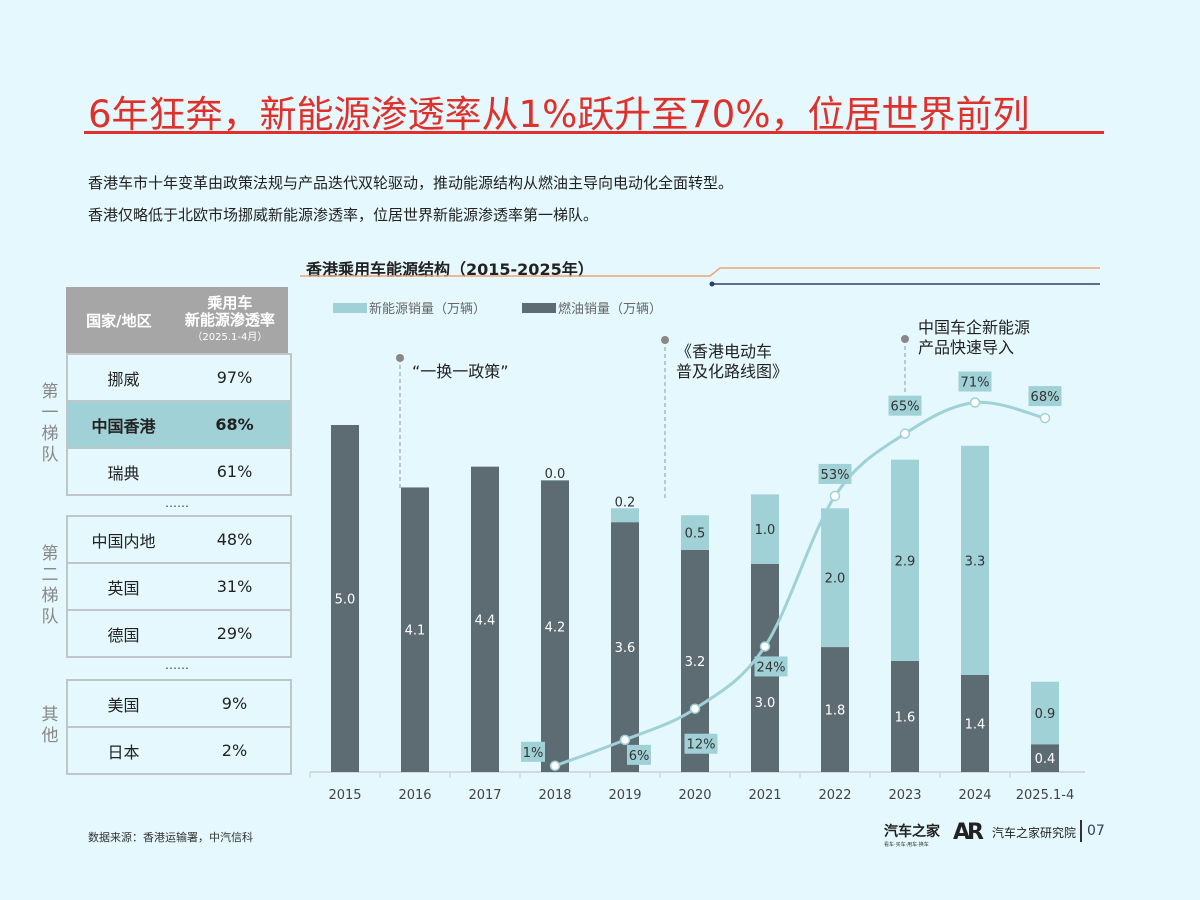 This screenshot has height=900, width=1200. Describe the element at coordinates (539, 307) in the screenshot. I see `legend-fuel-swatch` at that location.